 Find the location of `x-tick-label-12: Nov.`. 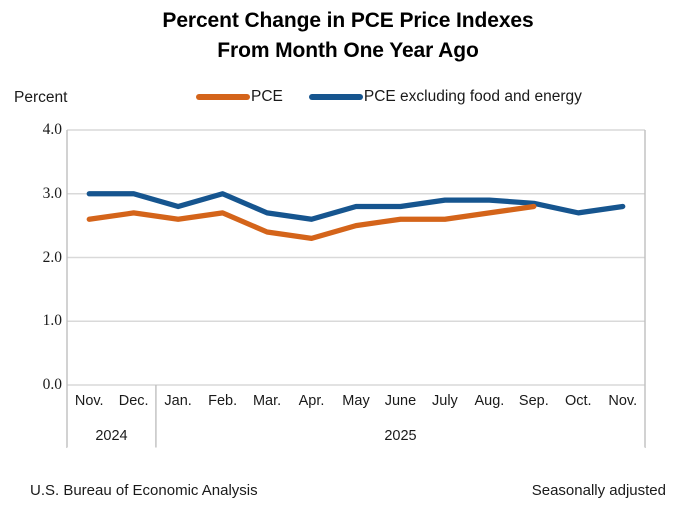

x-tick-label-12: Nov. is located at coordinates (623, 401).